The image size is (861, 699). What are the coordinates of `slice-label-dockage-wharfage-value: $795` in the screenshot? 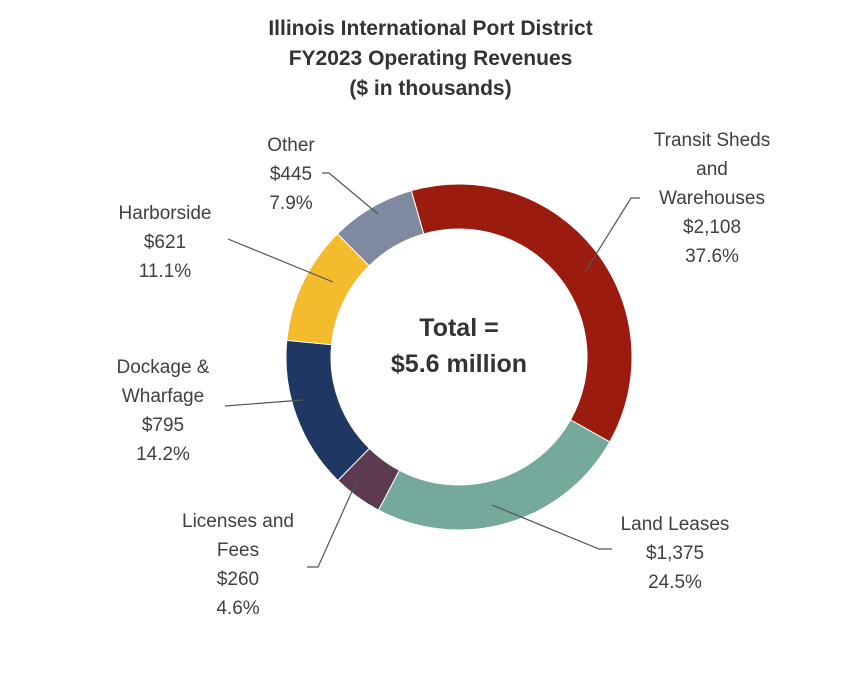 It's located at (163, 425).